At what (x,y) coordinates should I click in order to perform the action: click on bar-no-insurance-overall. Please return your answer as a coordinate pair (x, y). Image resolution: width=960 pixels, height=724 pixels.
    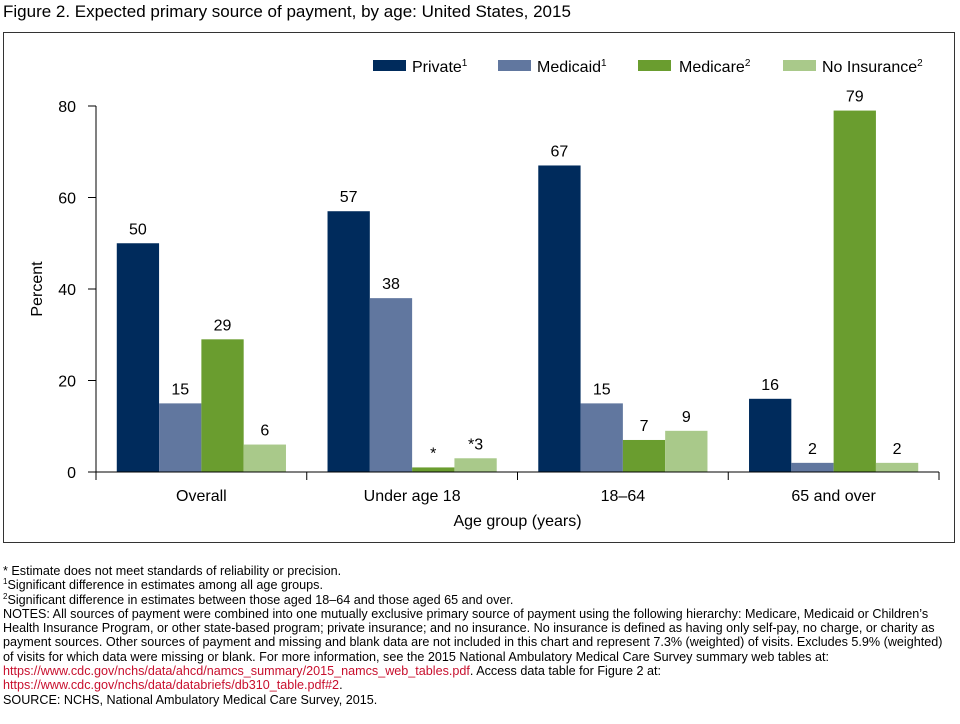
    Looking at the image, I should click on (264, 458).